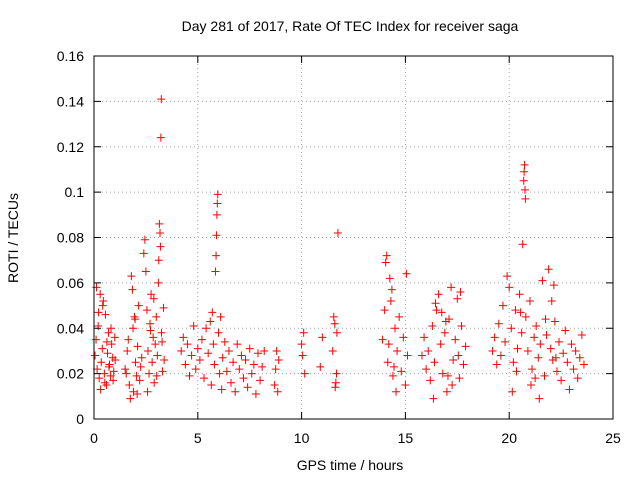 The height and width of the screenshot is (480, 640). Describe the element at coordinates (509, 438) in the screenshot. I see `x-tick-label: 20` at that location.